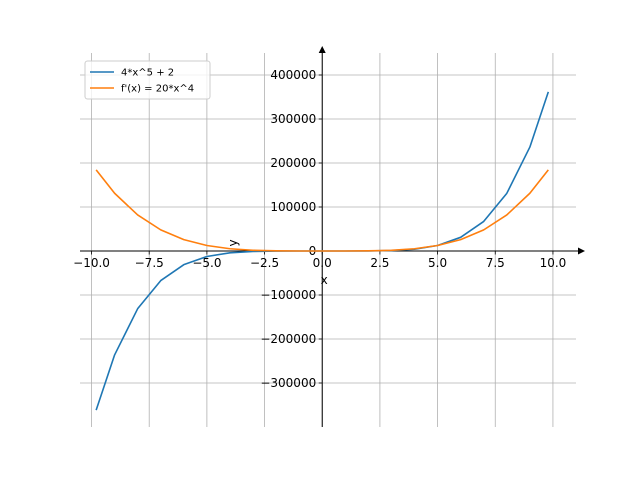  I want to click on y-tick-label: −300000, so click(288, 383).